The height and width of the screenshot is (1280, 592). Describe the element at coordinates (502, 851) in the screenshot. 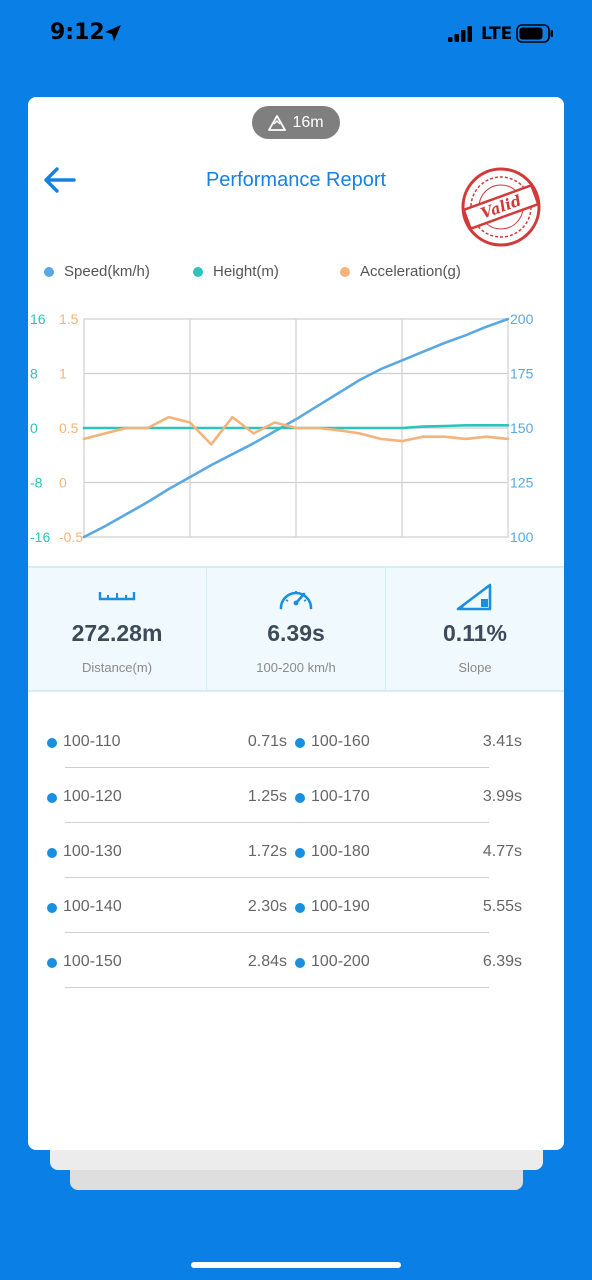

I see `split-time: 4.77s` at that location.